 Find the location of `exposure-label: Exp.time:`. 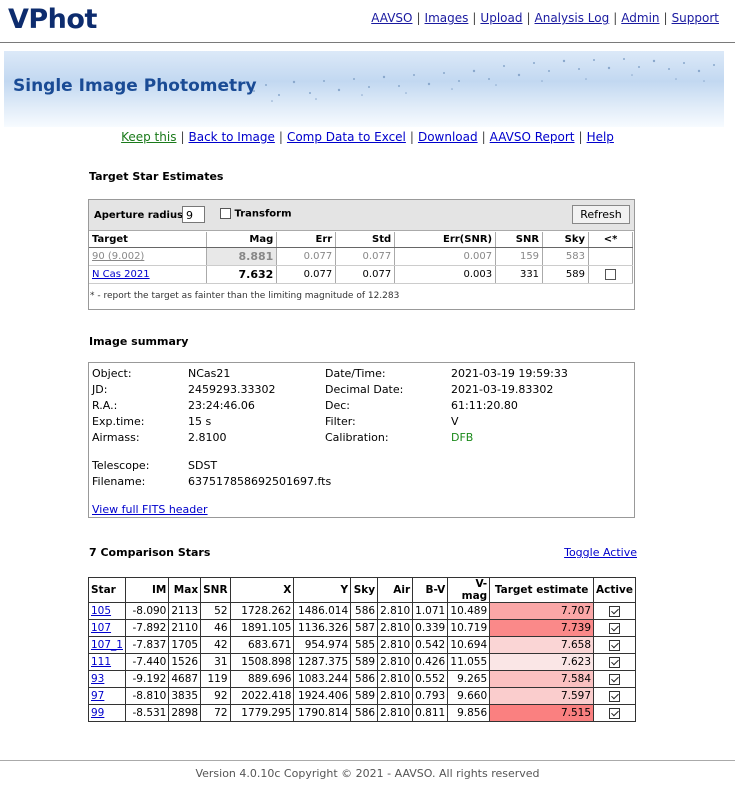

exposure-label: Exp.time: is located at coordinates (118, 421).